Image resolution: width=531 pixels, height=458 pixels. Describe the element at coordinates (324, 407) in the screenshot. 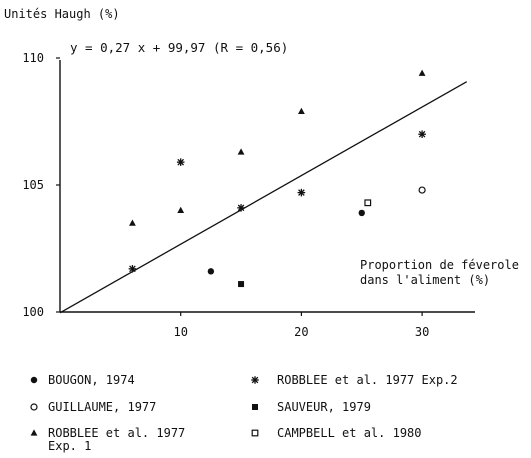

I see `legend-label: SAUVEUR, 1979` at that location.